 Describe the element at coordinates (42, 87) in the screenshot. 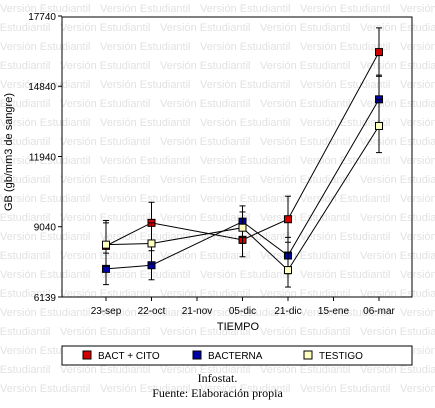

I see `y-tick-label: 14840` at that location.